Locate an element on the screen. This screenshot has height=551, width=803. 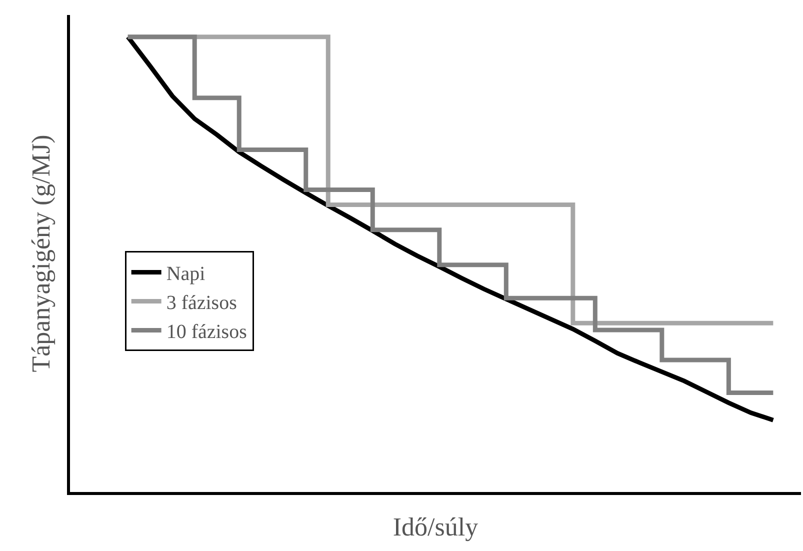
legend-label: 10 fázisos is located at coordinates (207, 332).